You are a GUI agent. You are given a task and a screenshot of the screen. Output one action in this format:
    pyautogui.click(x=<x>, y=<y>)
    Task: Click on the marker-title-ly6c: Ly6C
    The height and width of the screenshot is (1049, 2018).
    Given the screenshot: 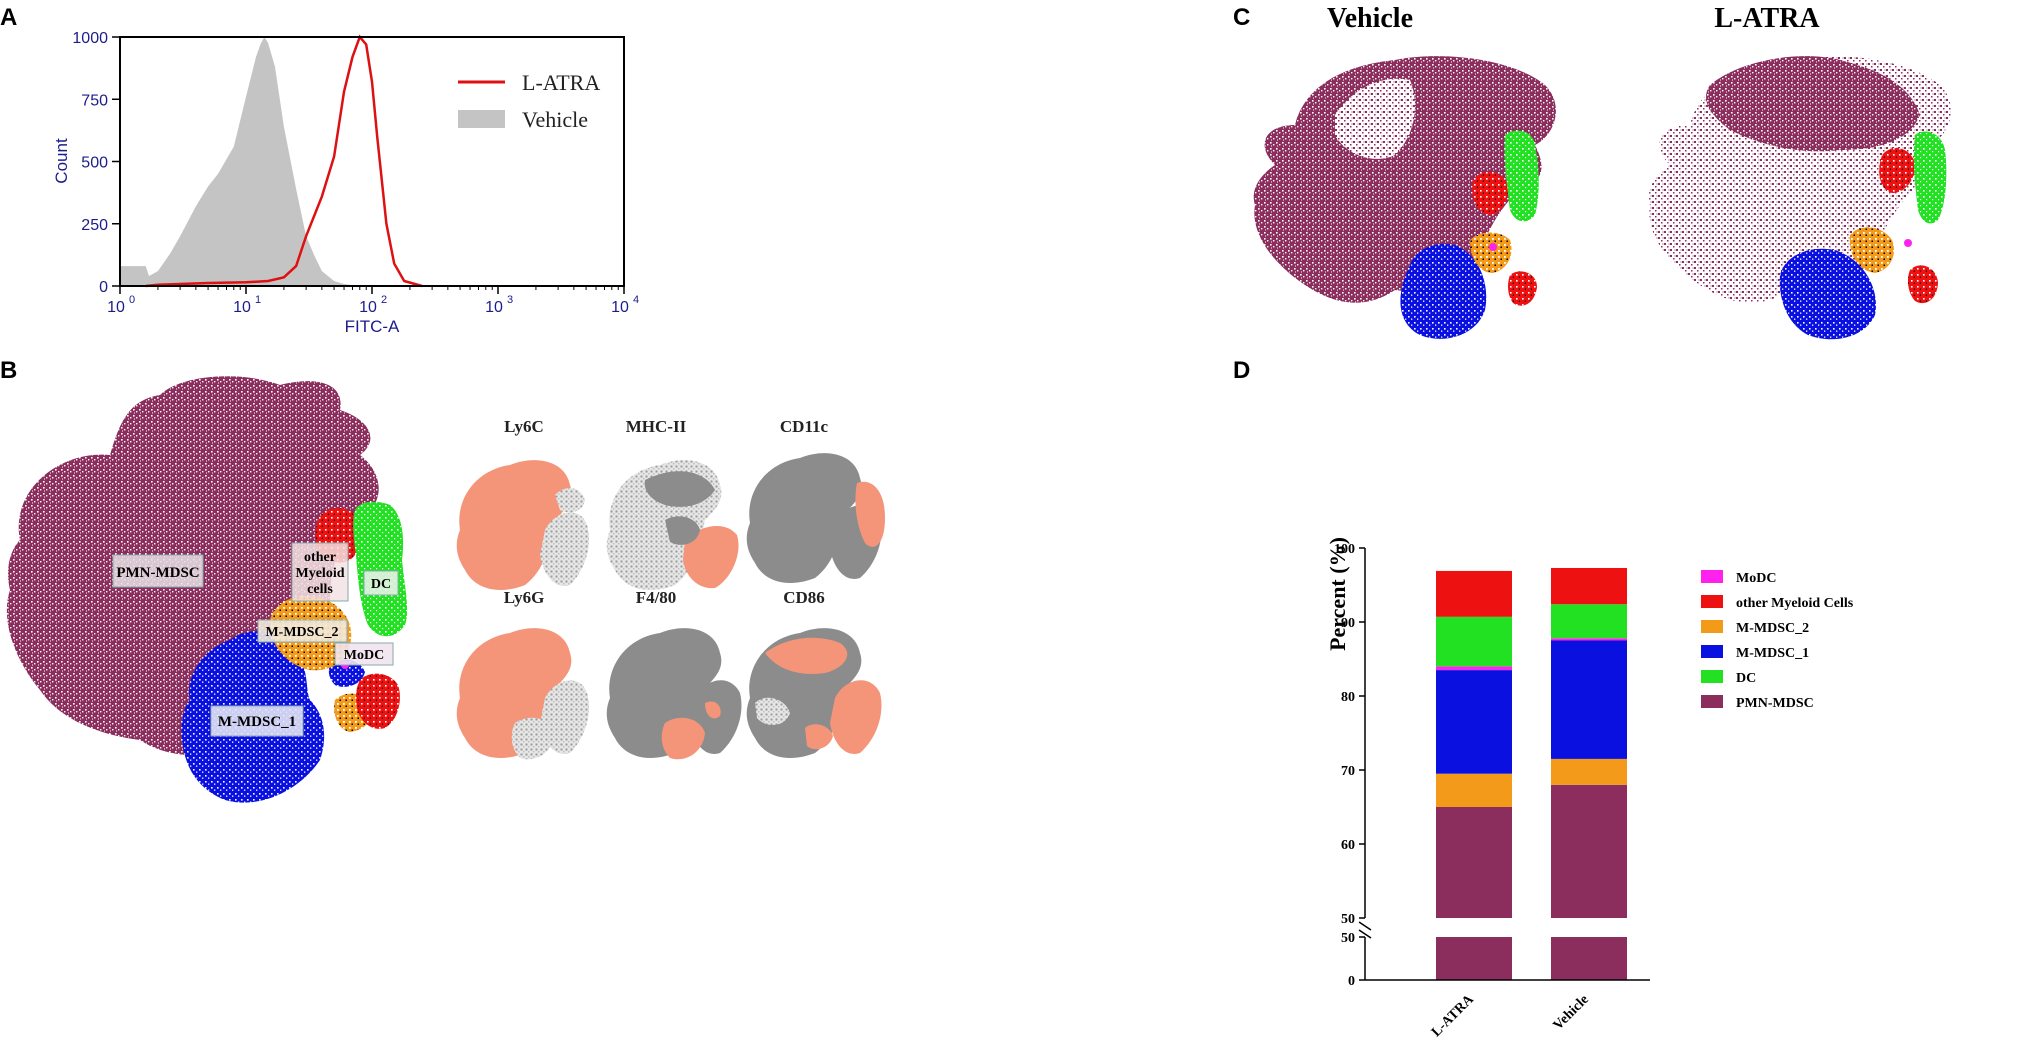 What is the action you would take?
    pyautogui.click(x=524, y=426)
    